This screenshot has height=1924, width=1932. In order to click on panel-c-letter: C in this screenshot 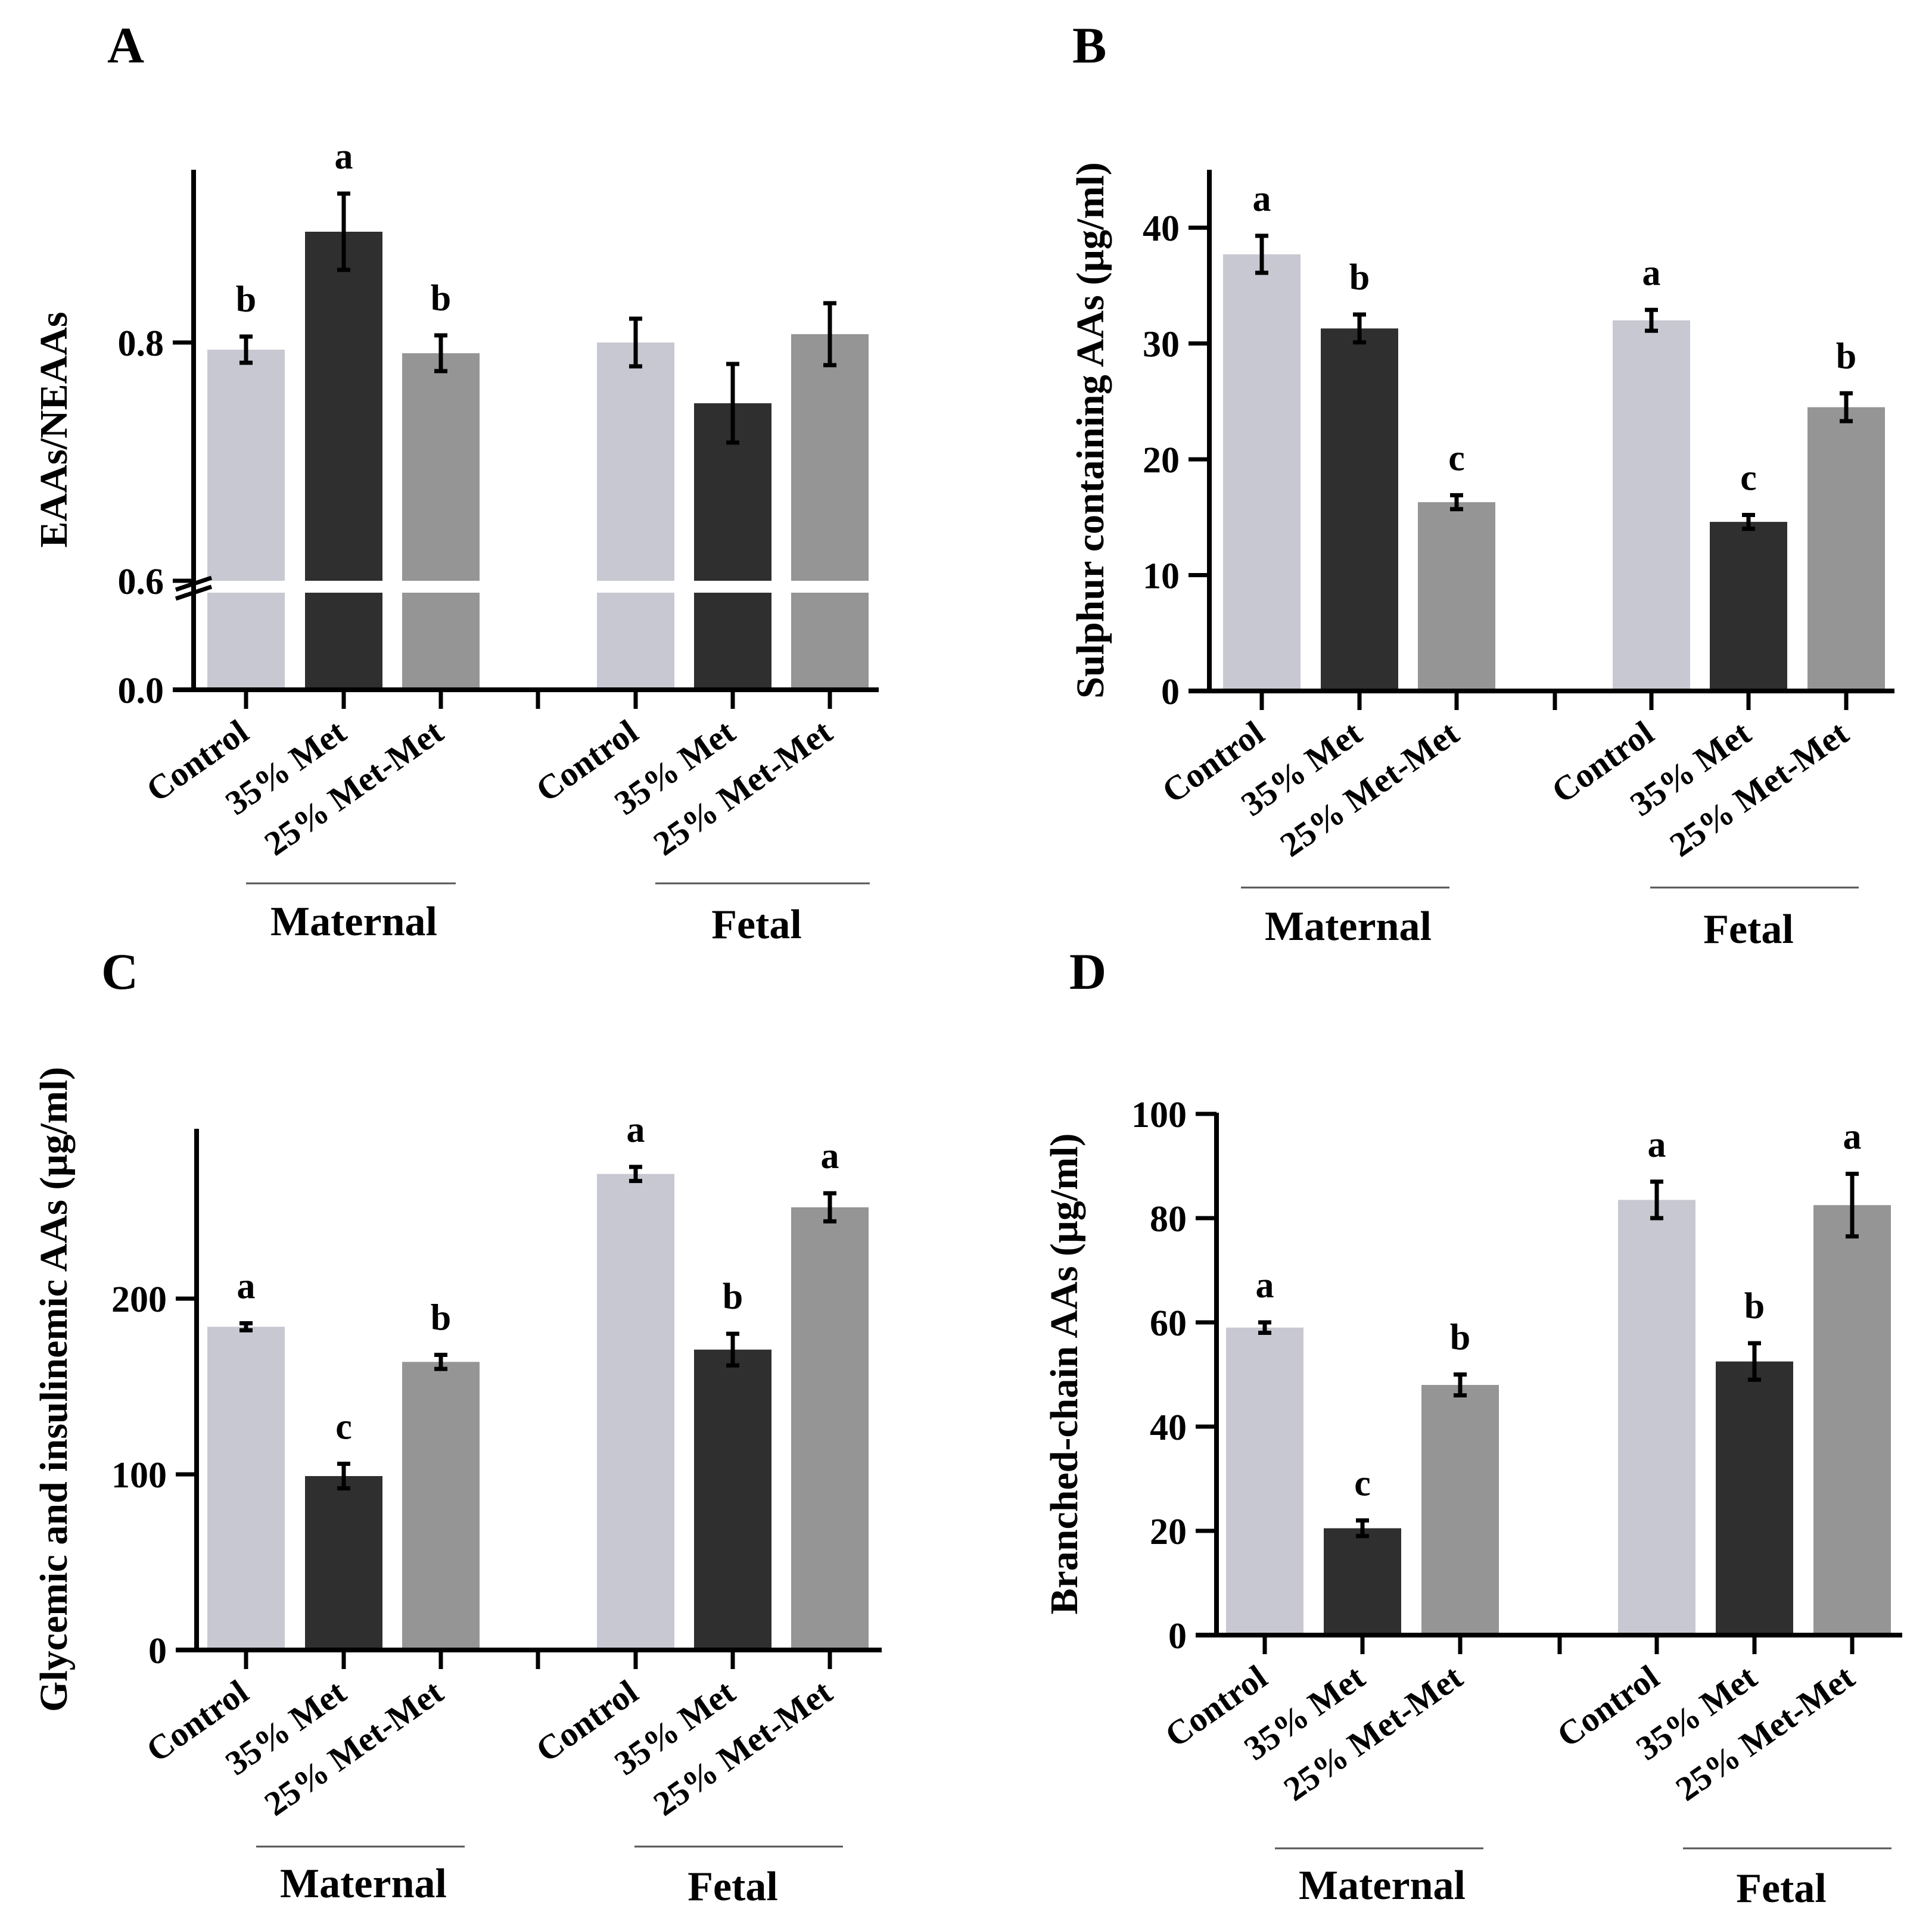, I will do `click(119, 971)`.